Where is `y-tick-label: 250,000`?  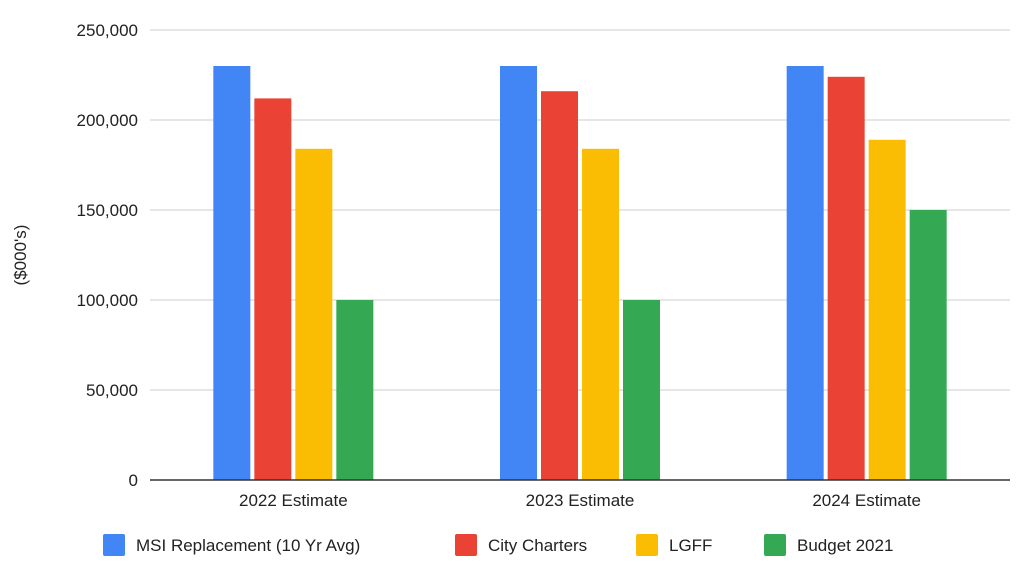
y-tick-label: 250,000 is located at coordinates (107, 30).